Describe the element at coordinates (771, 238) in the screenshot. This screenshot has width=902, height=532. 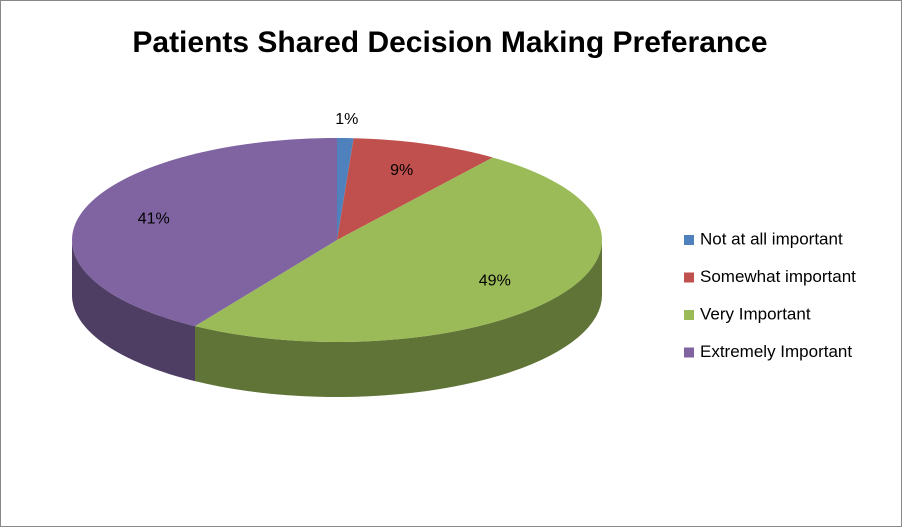
I see `legend-label: Not at all important` at that location.